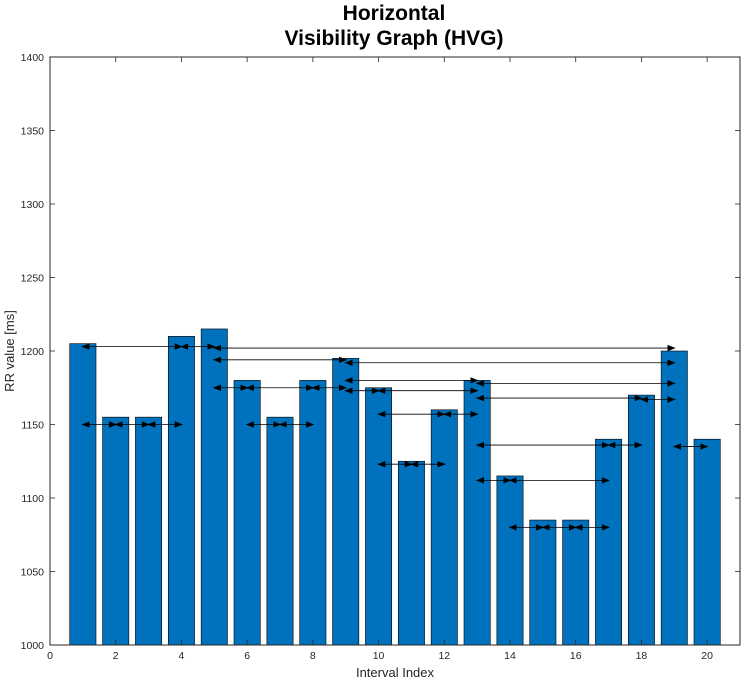  I want to click on x-tick-label-4: 4, so click(182, 656).